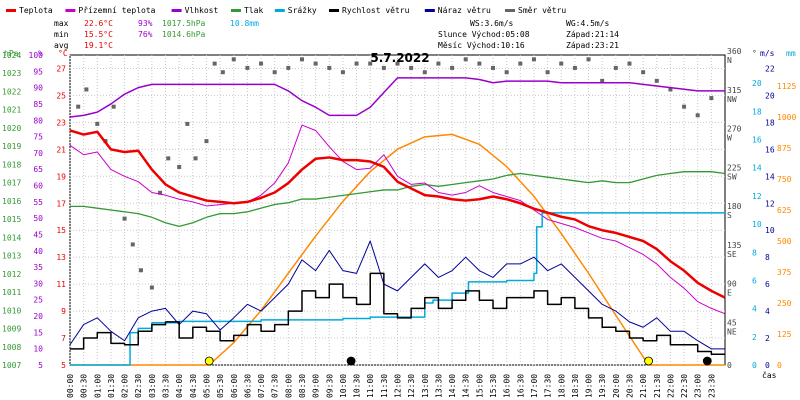 This screenshot has width=800, height=400. I want to click on wind-tick-label: 8, so click(767, 257).